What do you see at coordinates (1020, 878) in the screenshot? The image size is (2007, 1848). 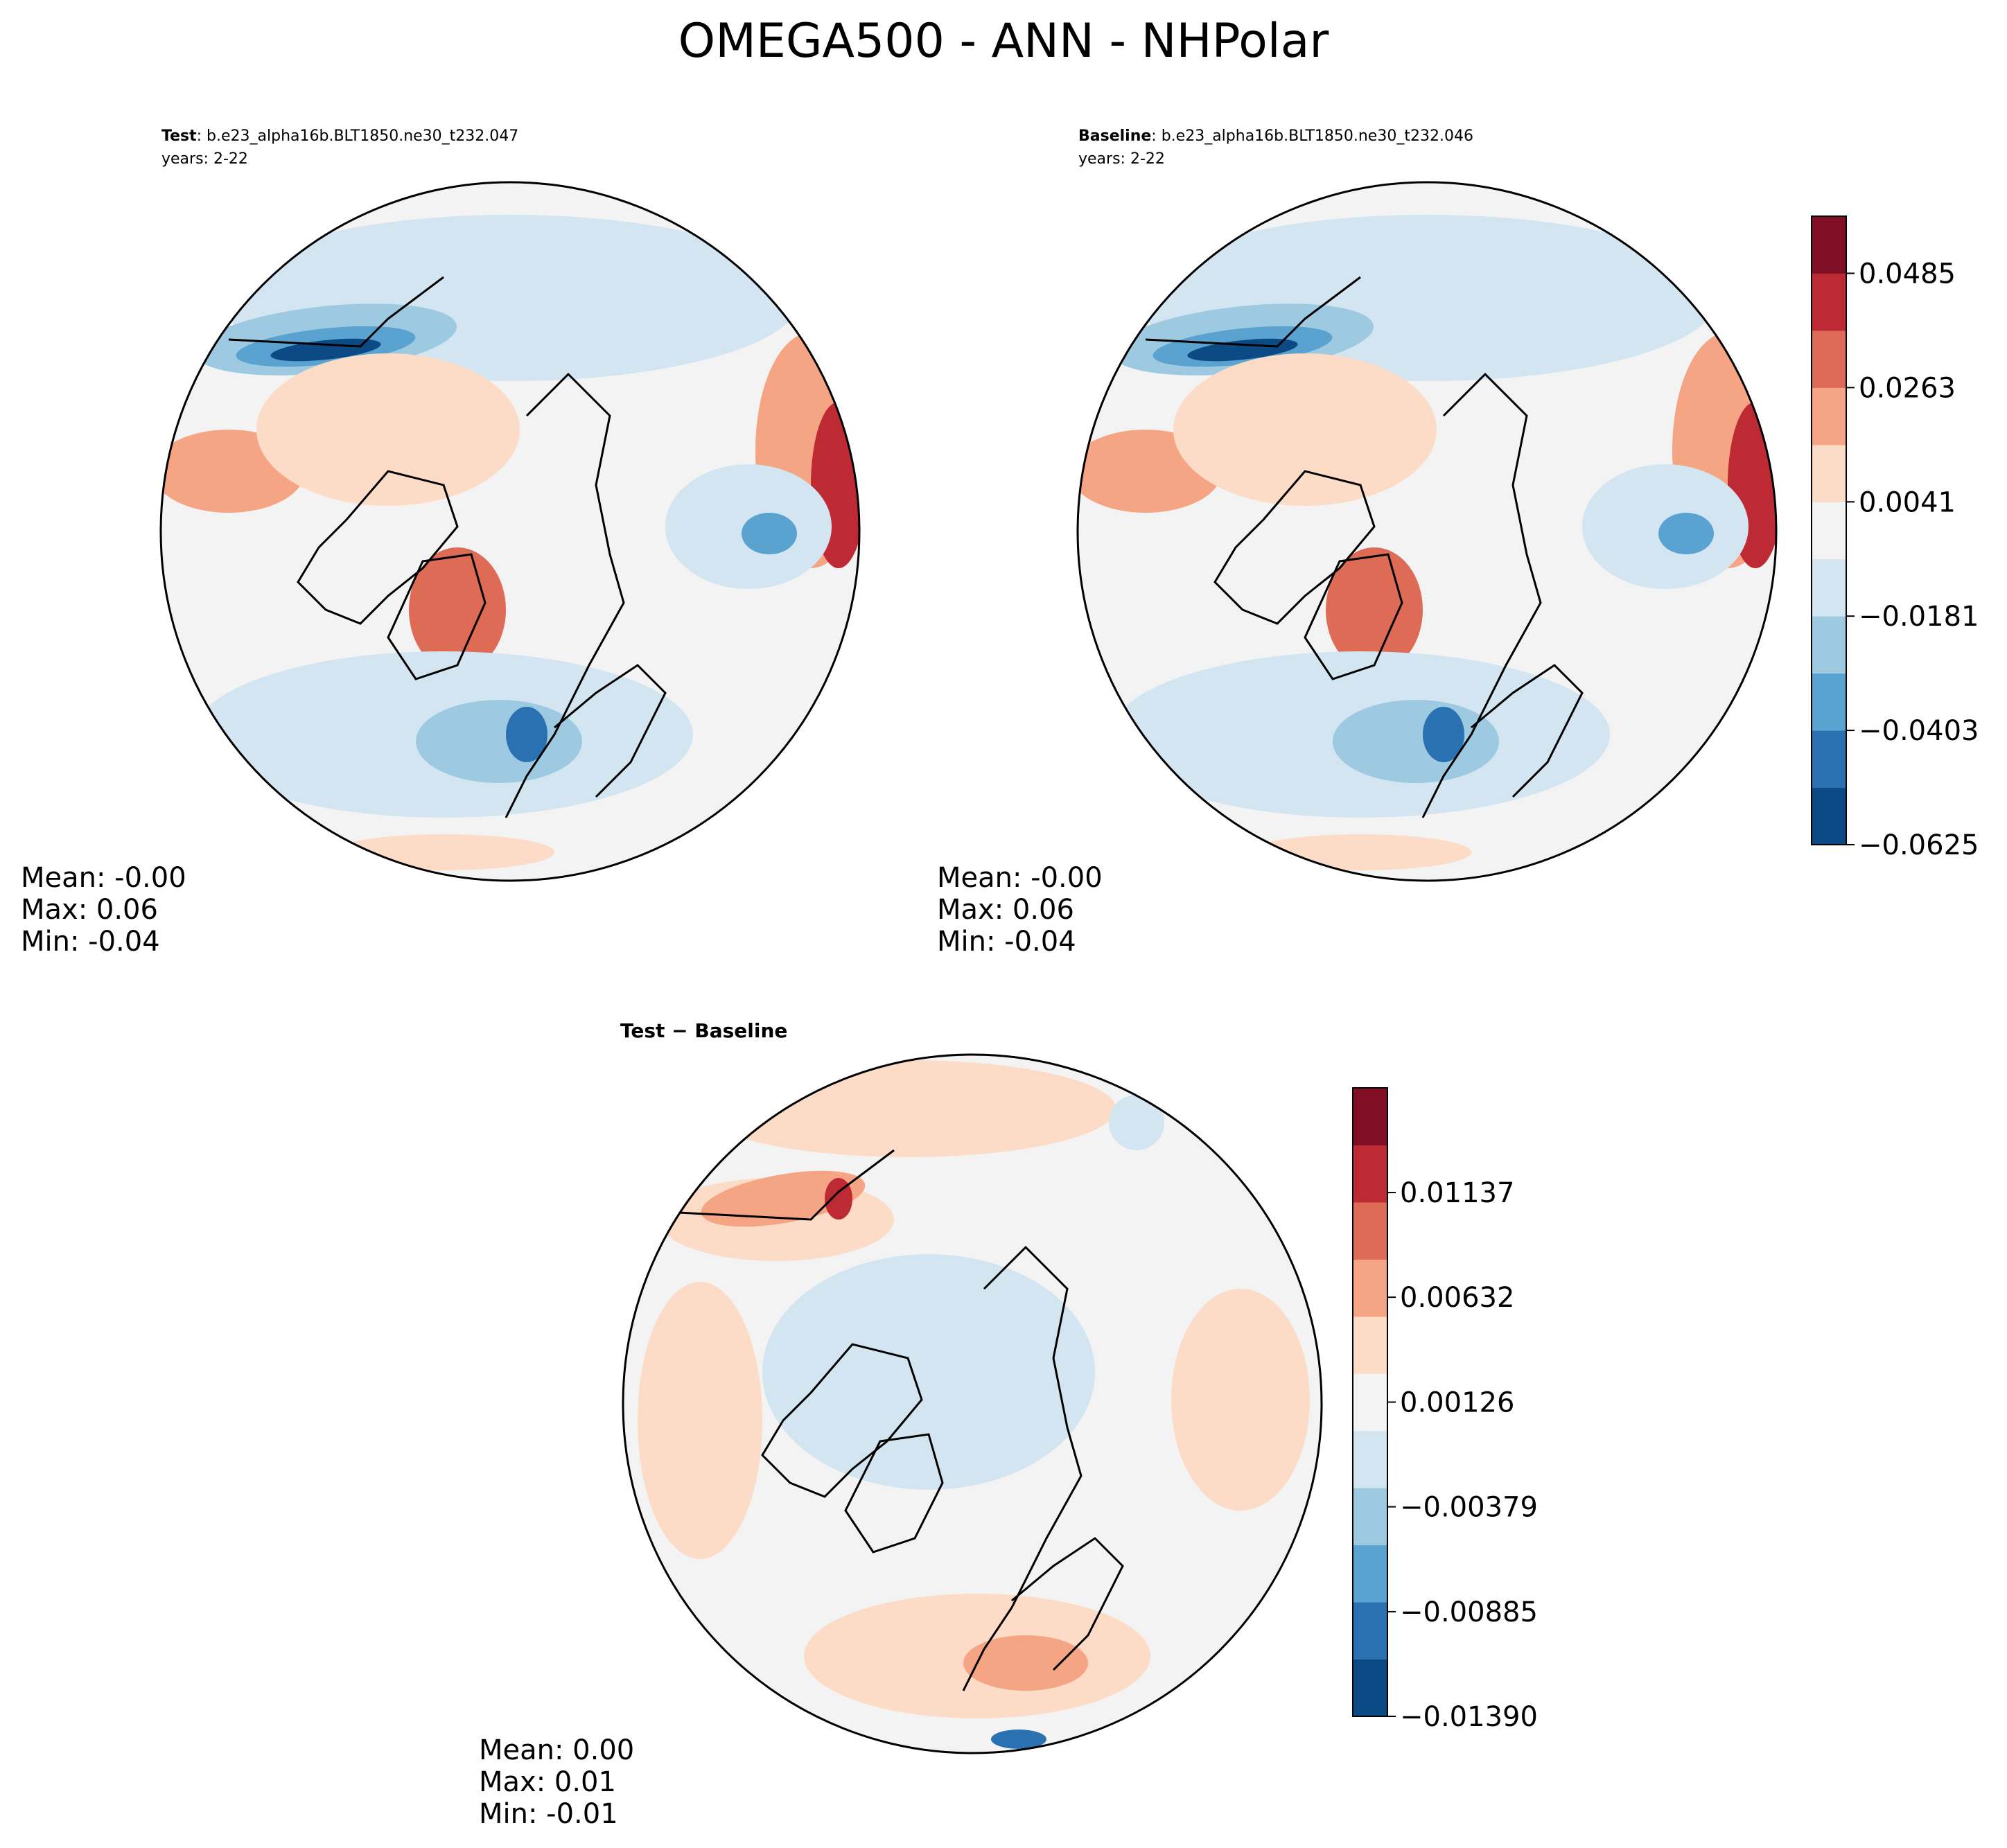 I see `stats-baseline-mean: Mean: -0.00` at bounding box center [1020, 878].